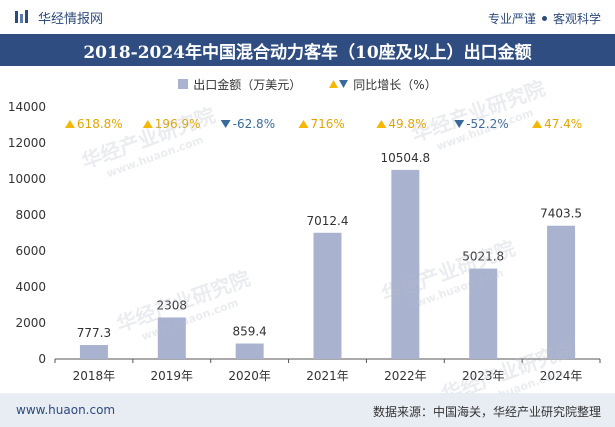  What do you see at coordinates (172, 305) in the screenshot?
I see `bar-value-label: 2308` at bounding box center [172, 305].